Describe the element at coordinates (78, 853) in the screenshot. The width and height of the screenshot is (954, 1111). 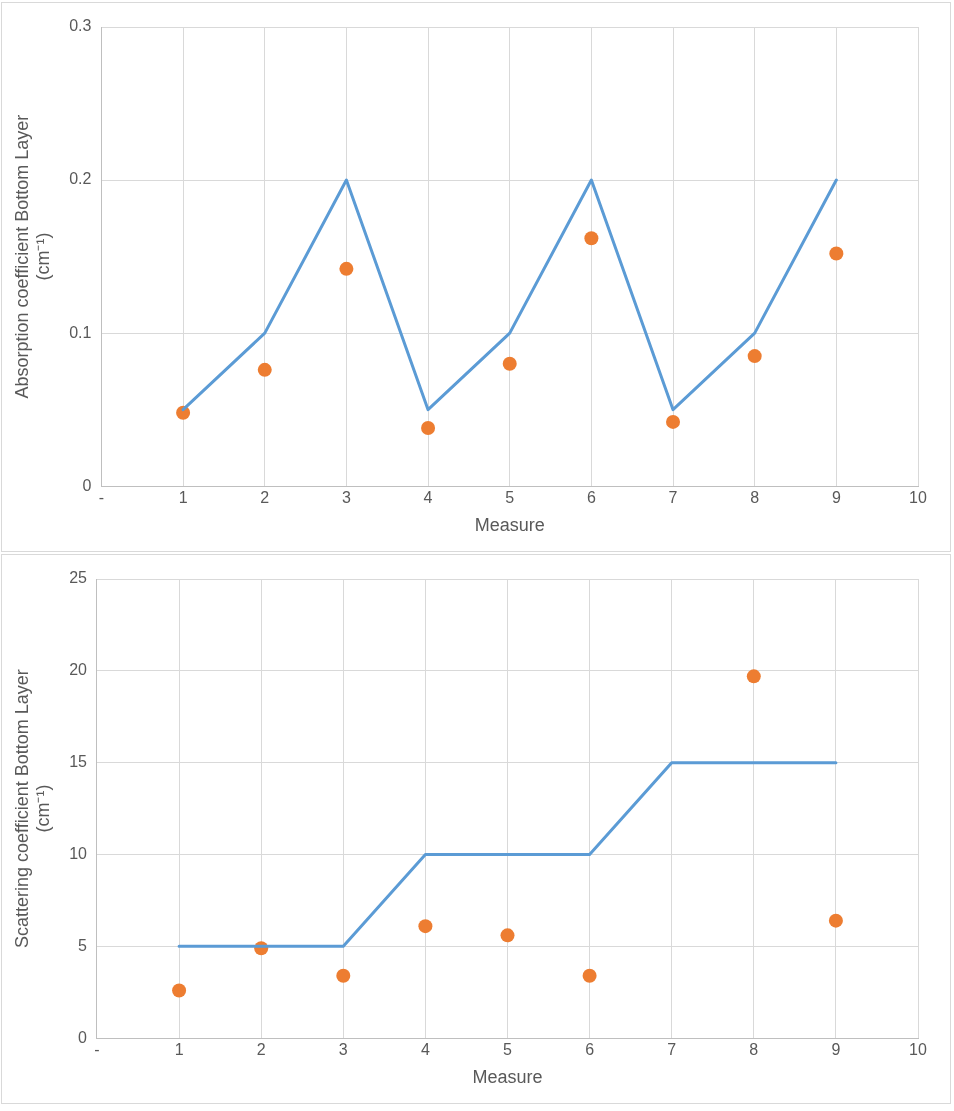
I see `y-tick-label: 10` at that location.